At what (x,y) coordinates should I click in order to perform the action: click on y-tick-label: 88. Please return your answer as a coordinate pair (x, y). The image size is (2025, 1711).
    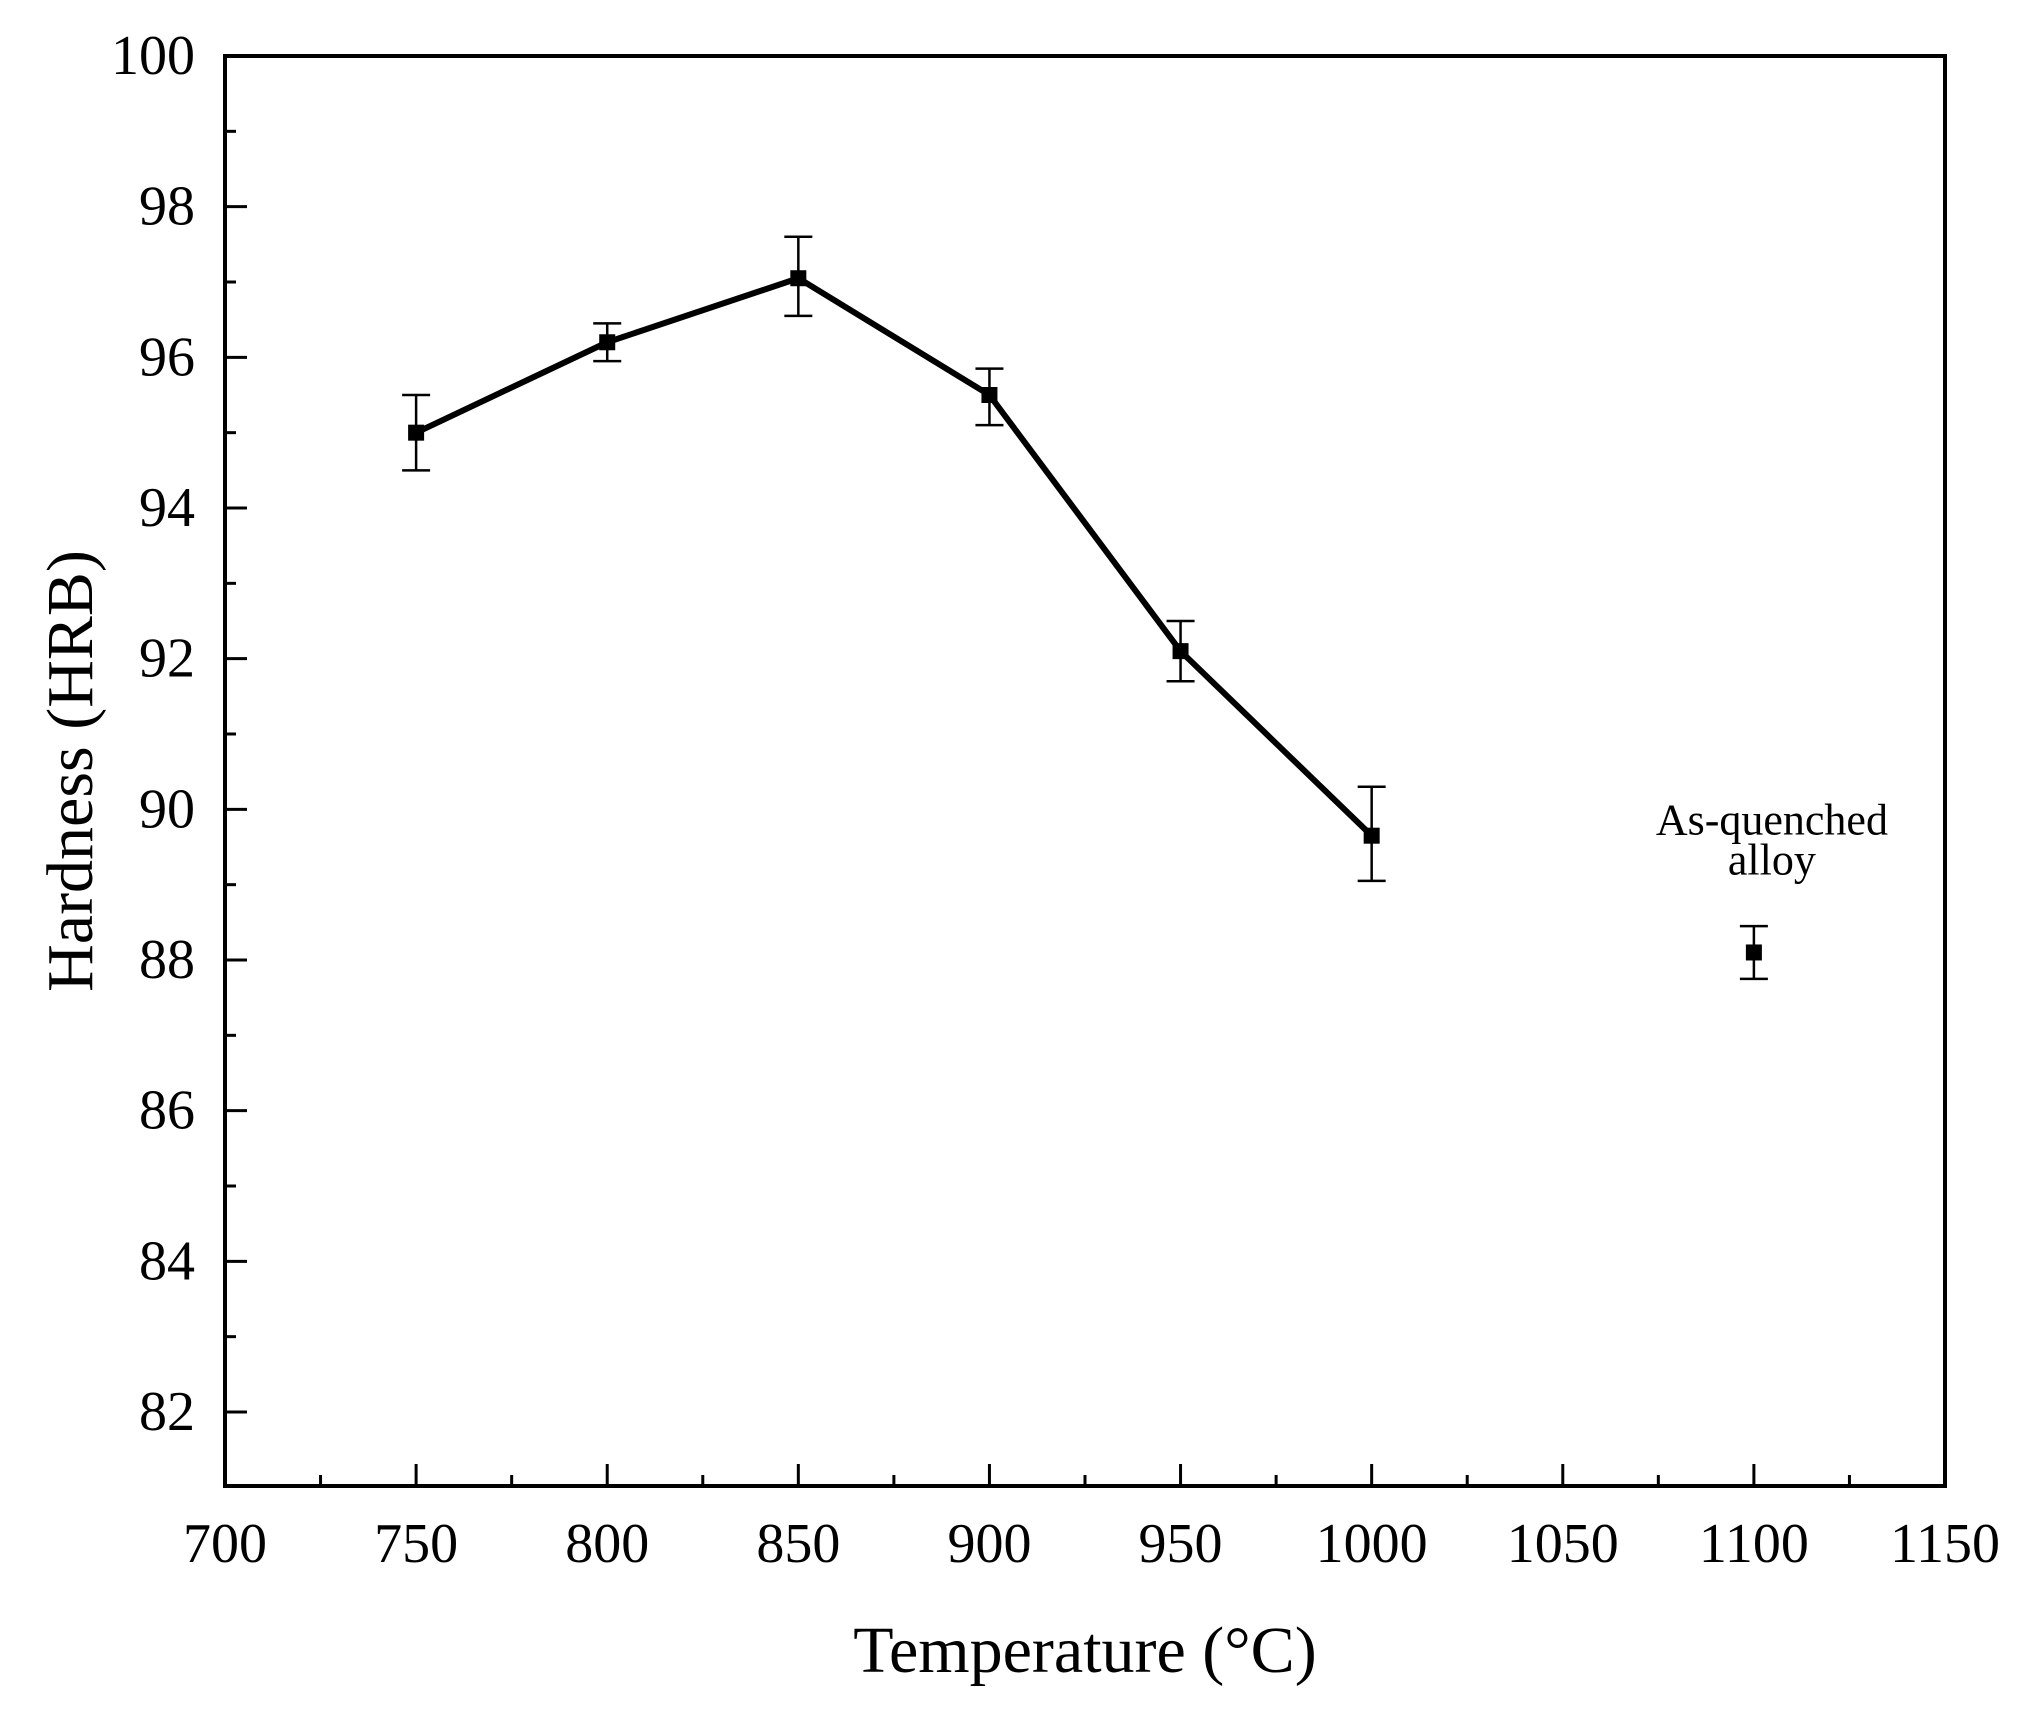
    Looking at the image, I should click on (167, 960).